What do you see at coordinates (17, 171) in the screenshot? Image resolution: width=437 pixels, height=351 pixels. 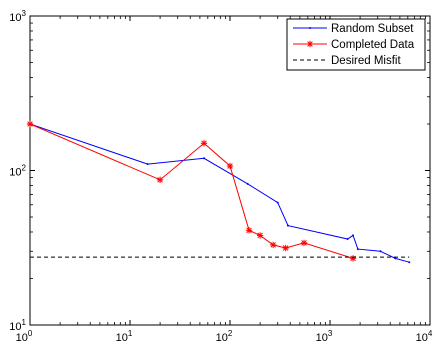 I see `y-tick-label: 10²` at bounding box center [17, 171].